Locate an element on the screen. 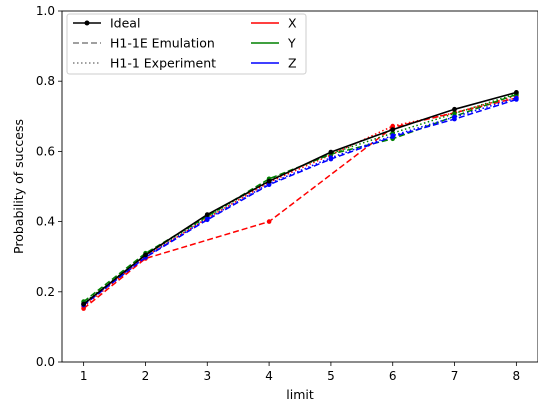 Image resolution: width=538 pixels, height=403 pixels. legend: Ideal H1-1E Emulation H1-1 Experiment XYZ is located at coordinates (186, 44).